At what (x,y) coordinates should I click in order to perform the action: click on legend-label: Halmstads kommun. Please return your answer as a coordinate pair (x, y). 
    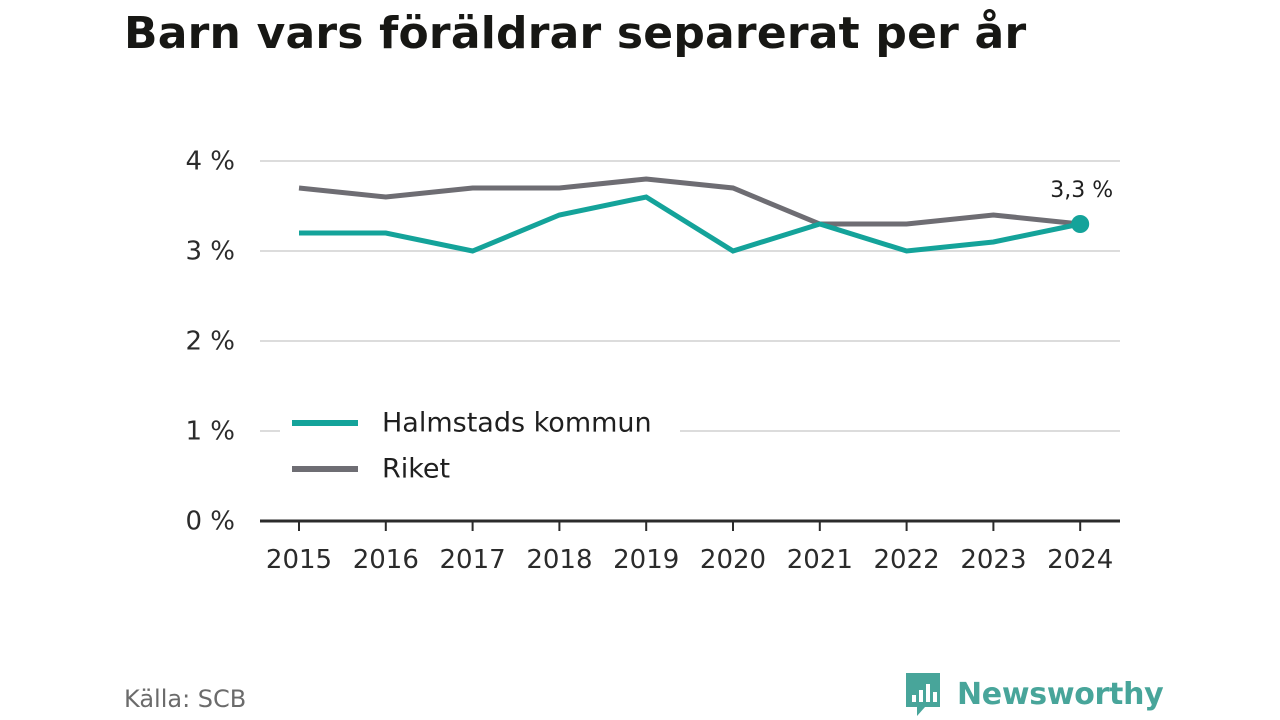
    Looking at the image, I should click on (517, 423).